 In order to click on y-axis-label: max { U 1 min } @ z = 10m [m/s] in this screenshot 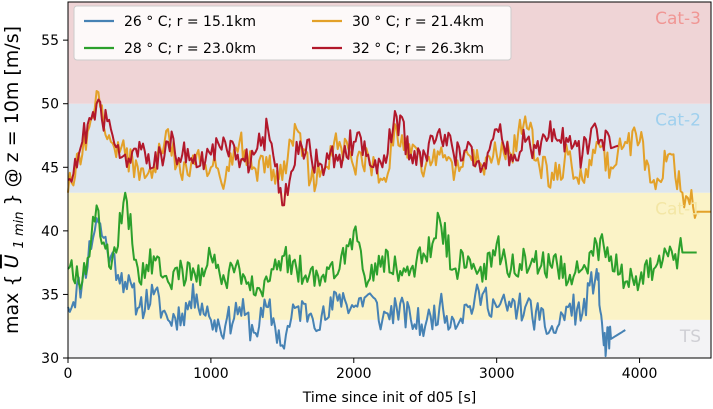, I will do `click(14, 180)`.